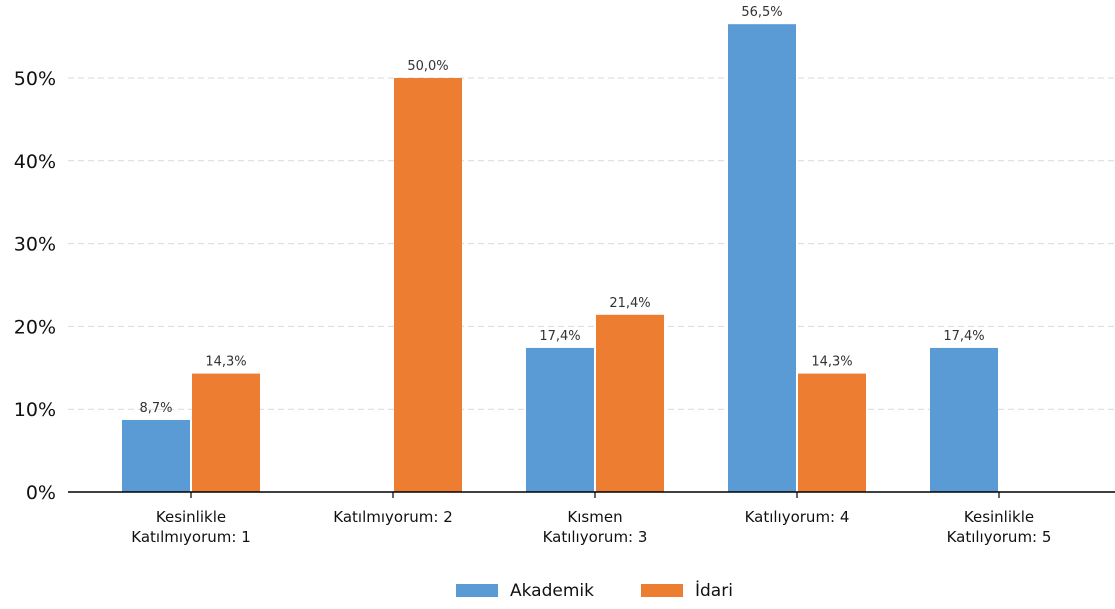 The height and width of the screenshot is (609, 1115). Describe the element at coordinates (595, 537) in the screenshot. I see `x-tick-label: Katılıyorum: 3` at that location.